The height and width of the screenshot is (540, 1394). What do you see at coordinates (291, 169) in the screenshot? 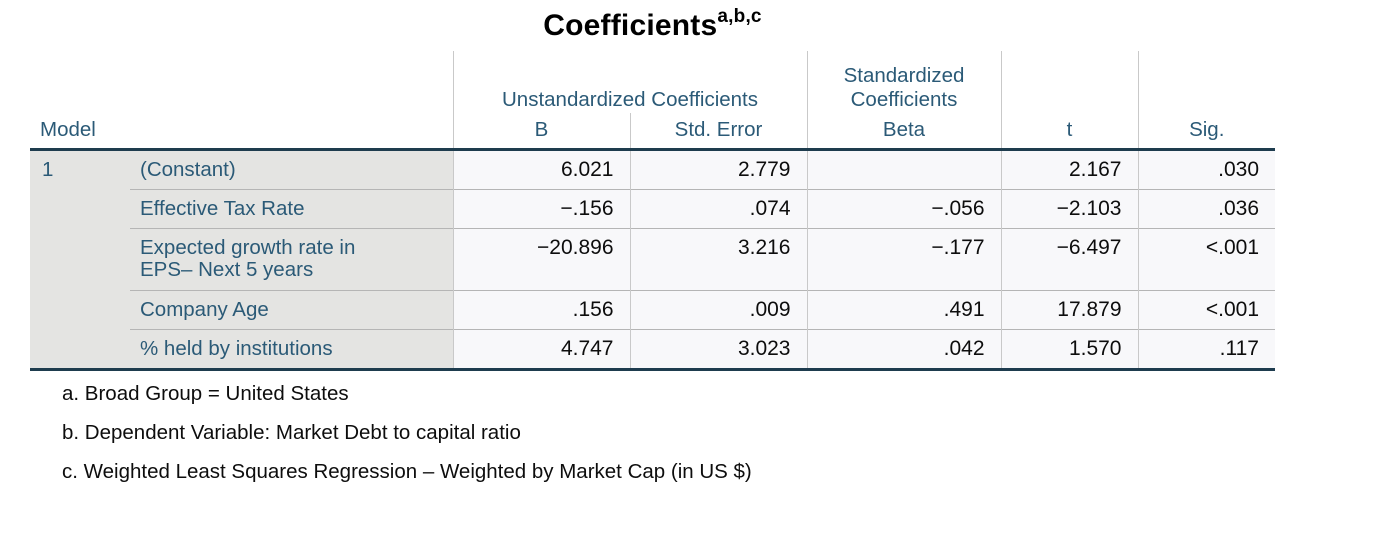
I see `row-label: (Constant)` at bounding box center [291, 169].